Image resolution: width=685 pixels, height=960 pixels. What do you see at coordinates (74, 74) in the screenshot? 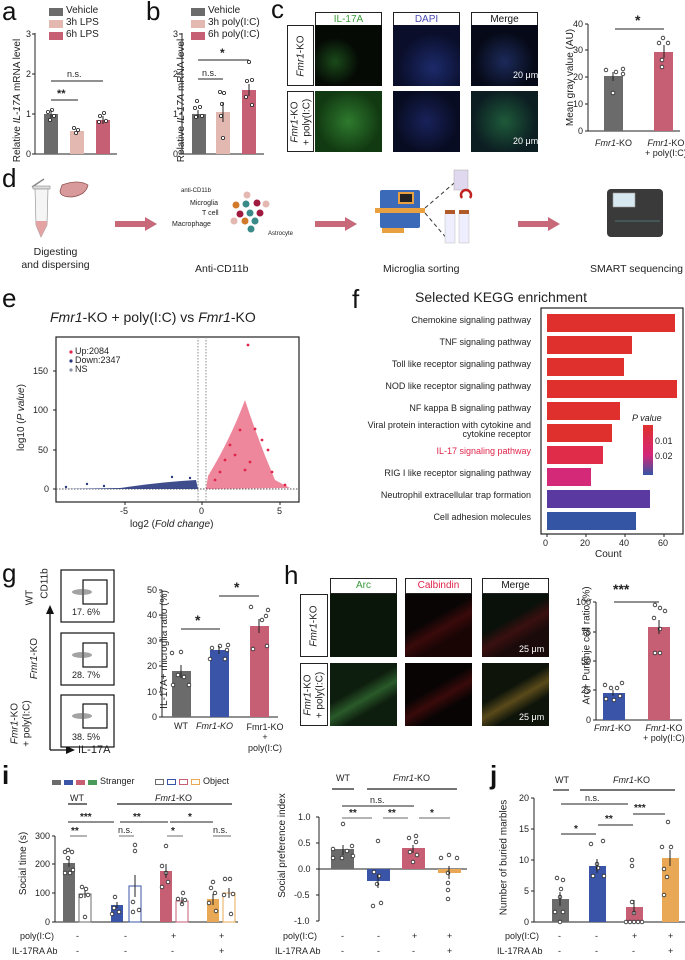
I see `sig-a-2: n.s.` at bounding box center [74, 74].